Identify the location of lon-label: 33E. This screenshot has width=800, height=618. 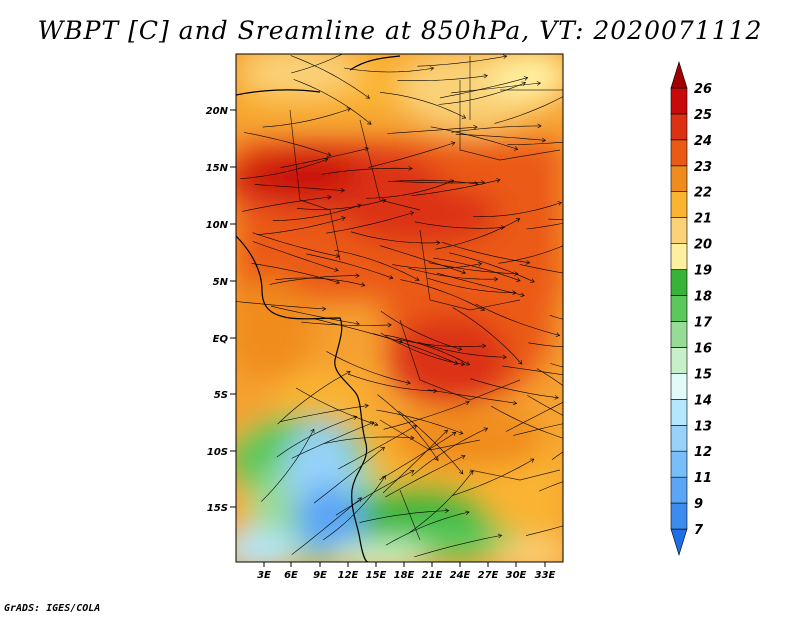
(545, 575).